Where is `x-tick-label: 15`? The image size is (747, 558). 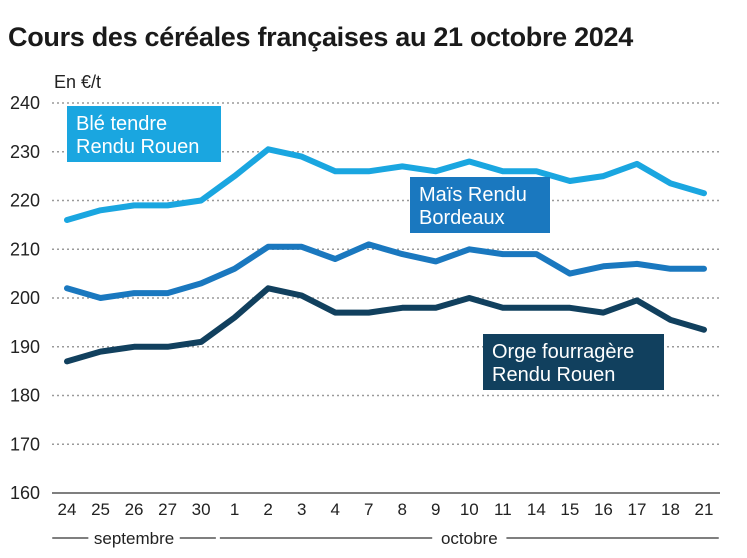
x-tick-label: 15 is located at coordinates (569, 509).